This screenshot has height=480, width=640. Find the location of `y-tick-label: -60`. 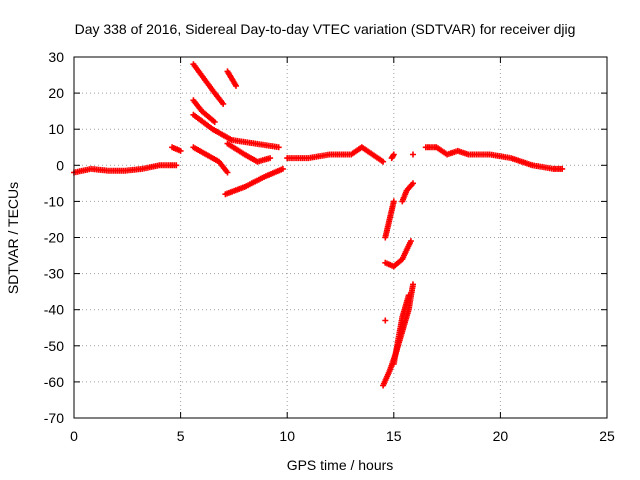

y-tick-label: -60 is located at coordinates (54, 382).